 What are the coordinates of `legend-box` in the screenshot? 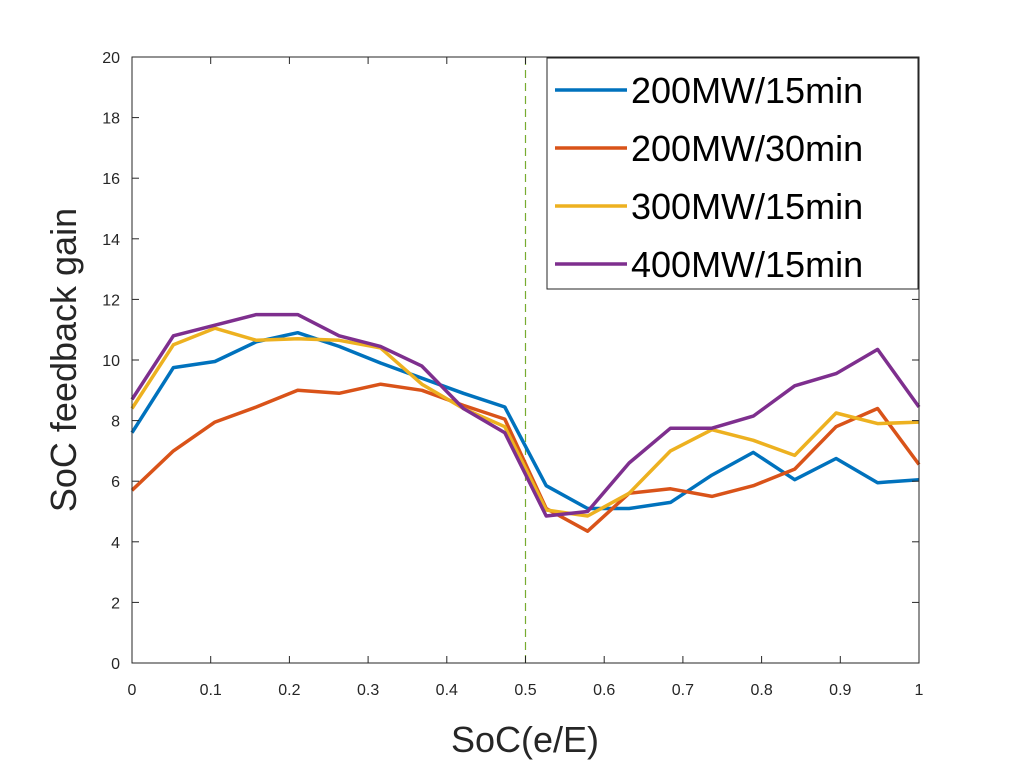 It's located at (732, 173).